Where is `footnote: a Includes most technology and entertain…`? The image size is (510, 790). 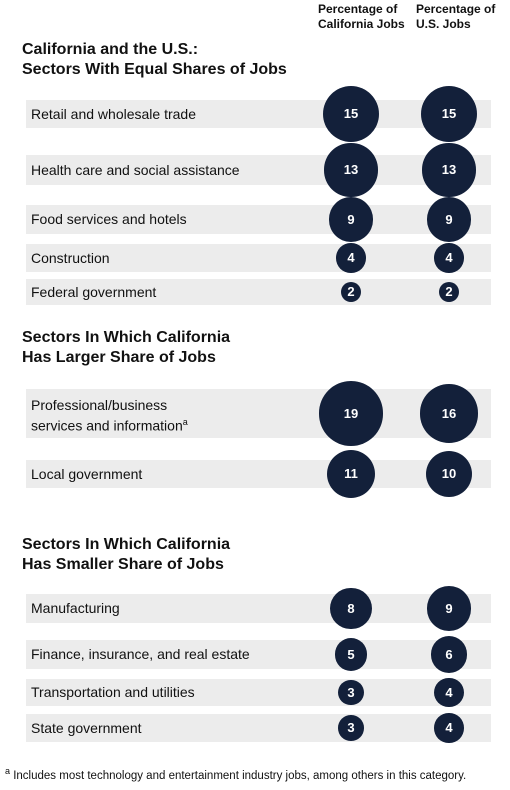 footnote: a Includes most technology and entertain… is located at coordinates (255, 773).